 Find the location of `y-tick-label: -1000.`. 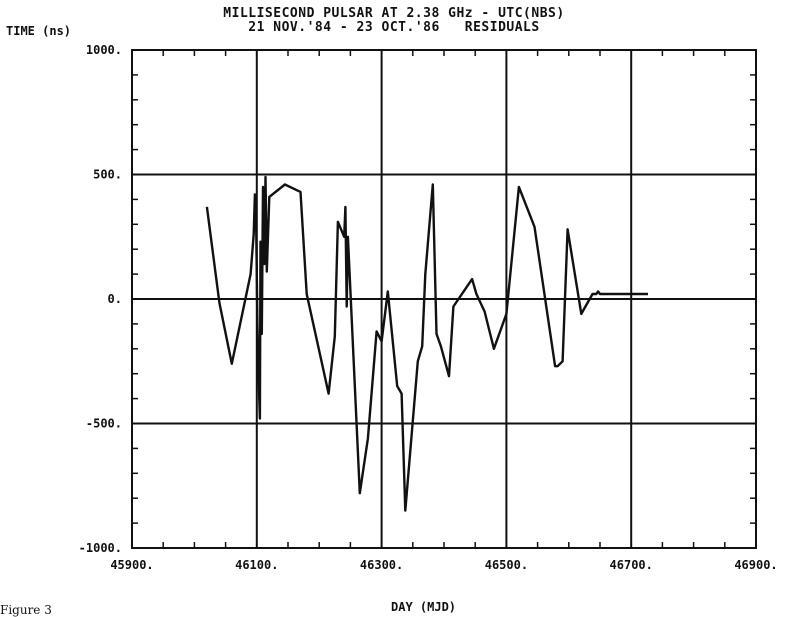

y-tick-label: -1000. is located at coordinates (100, 548).